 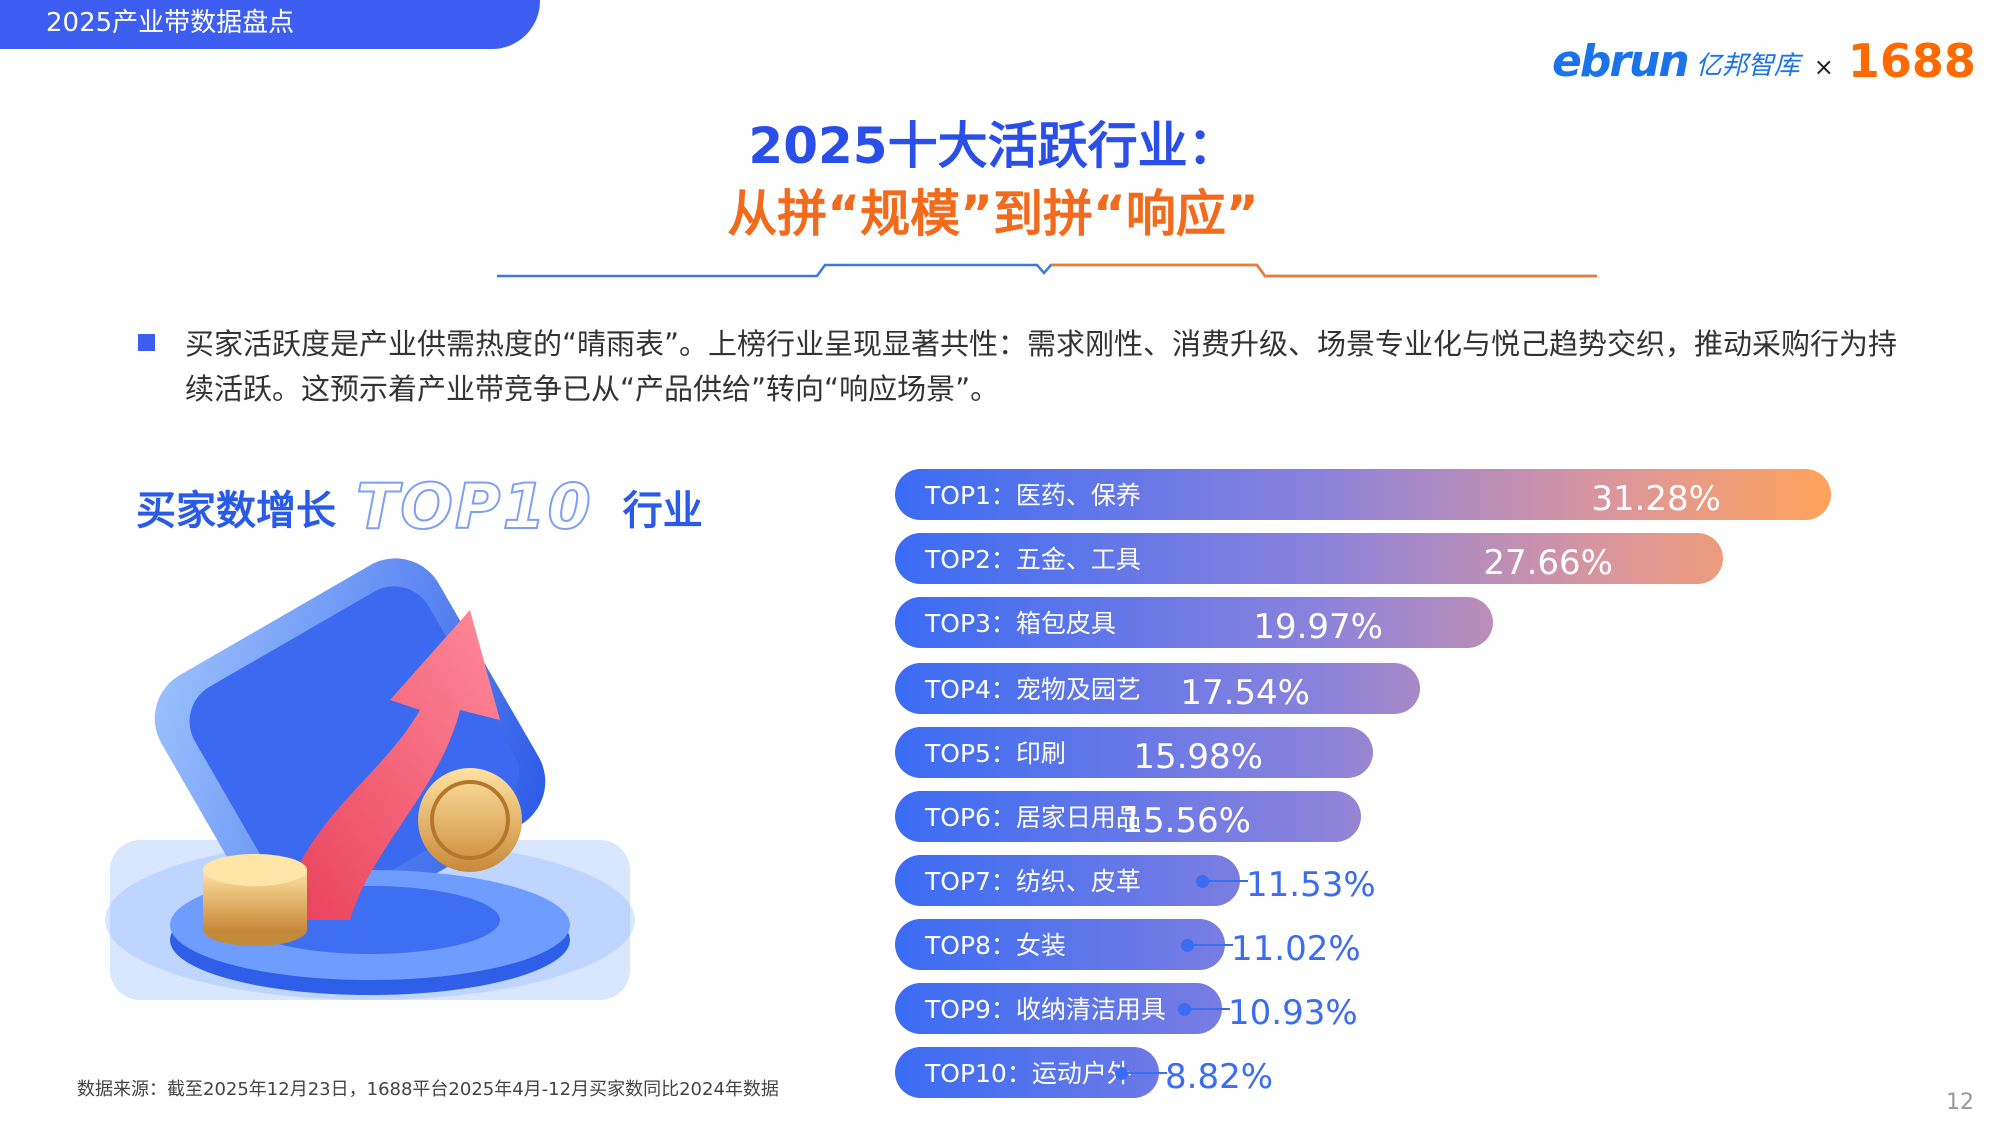 What do you see at coordinates (1033, 495) in the screenshot?
I see `bar-label: TOP1：医药、保养` at bounding box center [1033, 495].